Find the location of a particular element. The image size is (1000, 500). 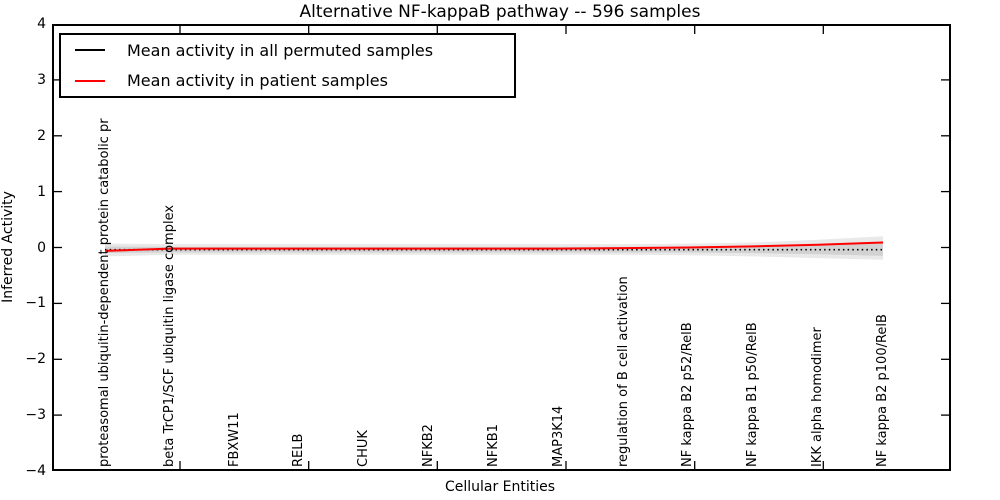

y-tick-label: −2 is located at coordinates (35, 359).